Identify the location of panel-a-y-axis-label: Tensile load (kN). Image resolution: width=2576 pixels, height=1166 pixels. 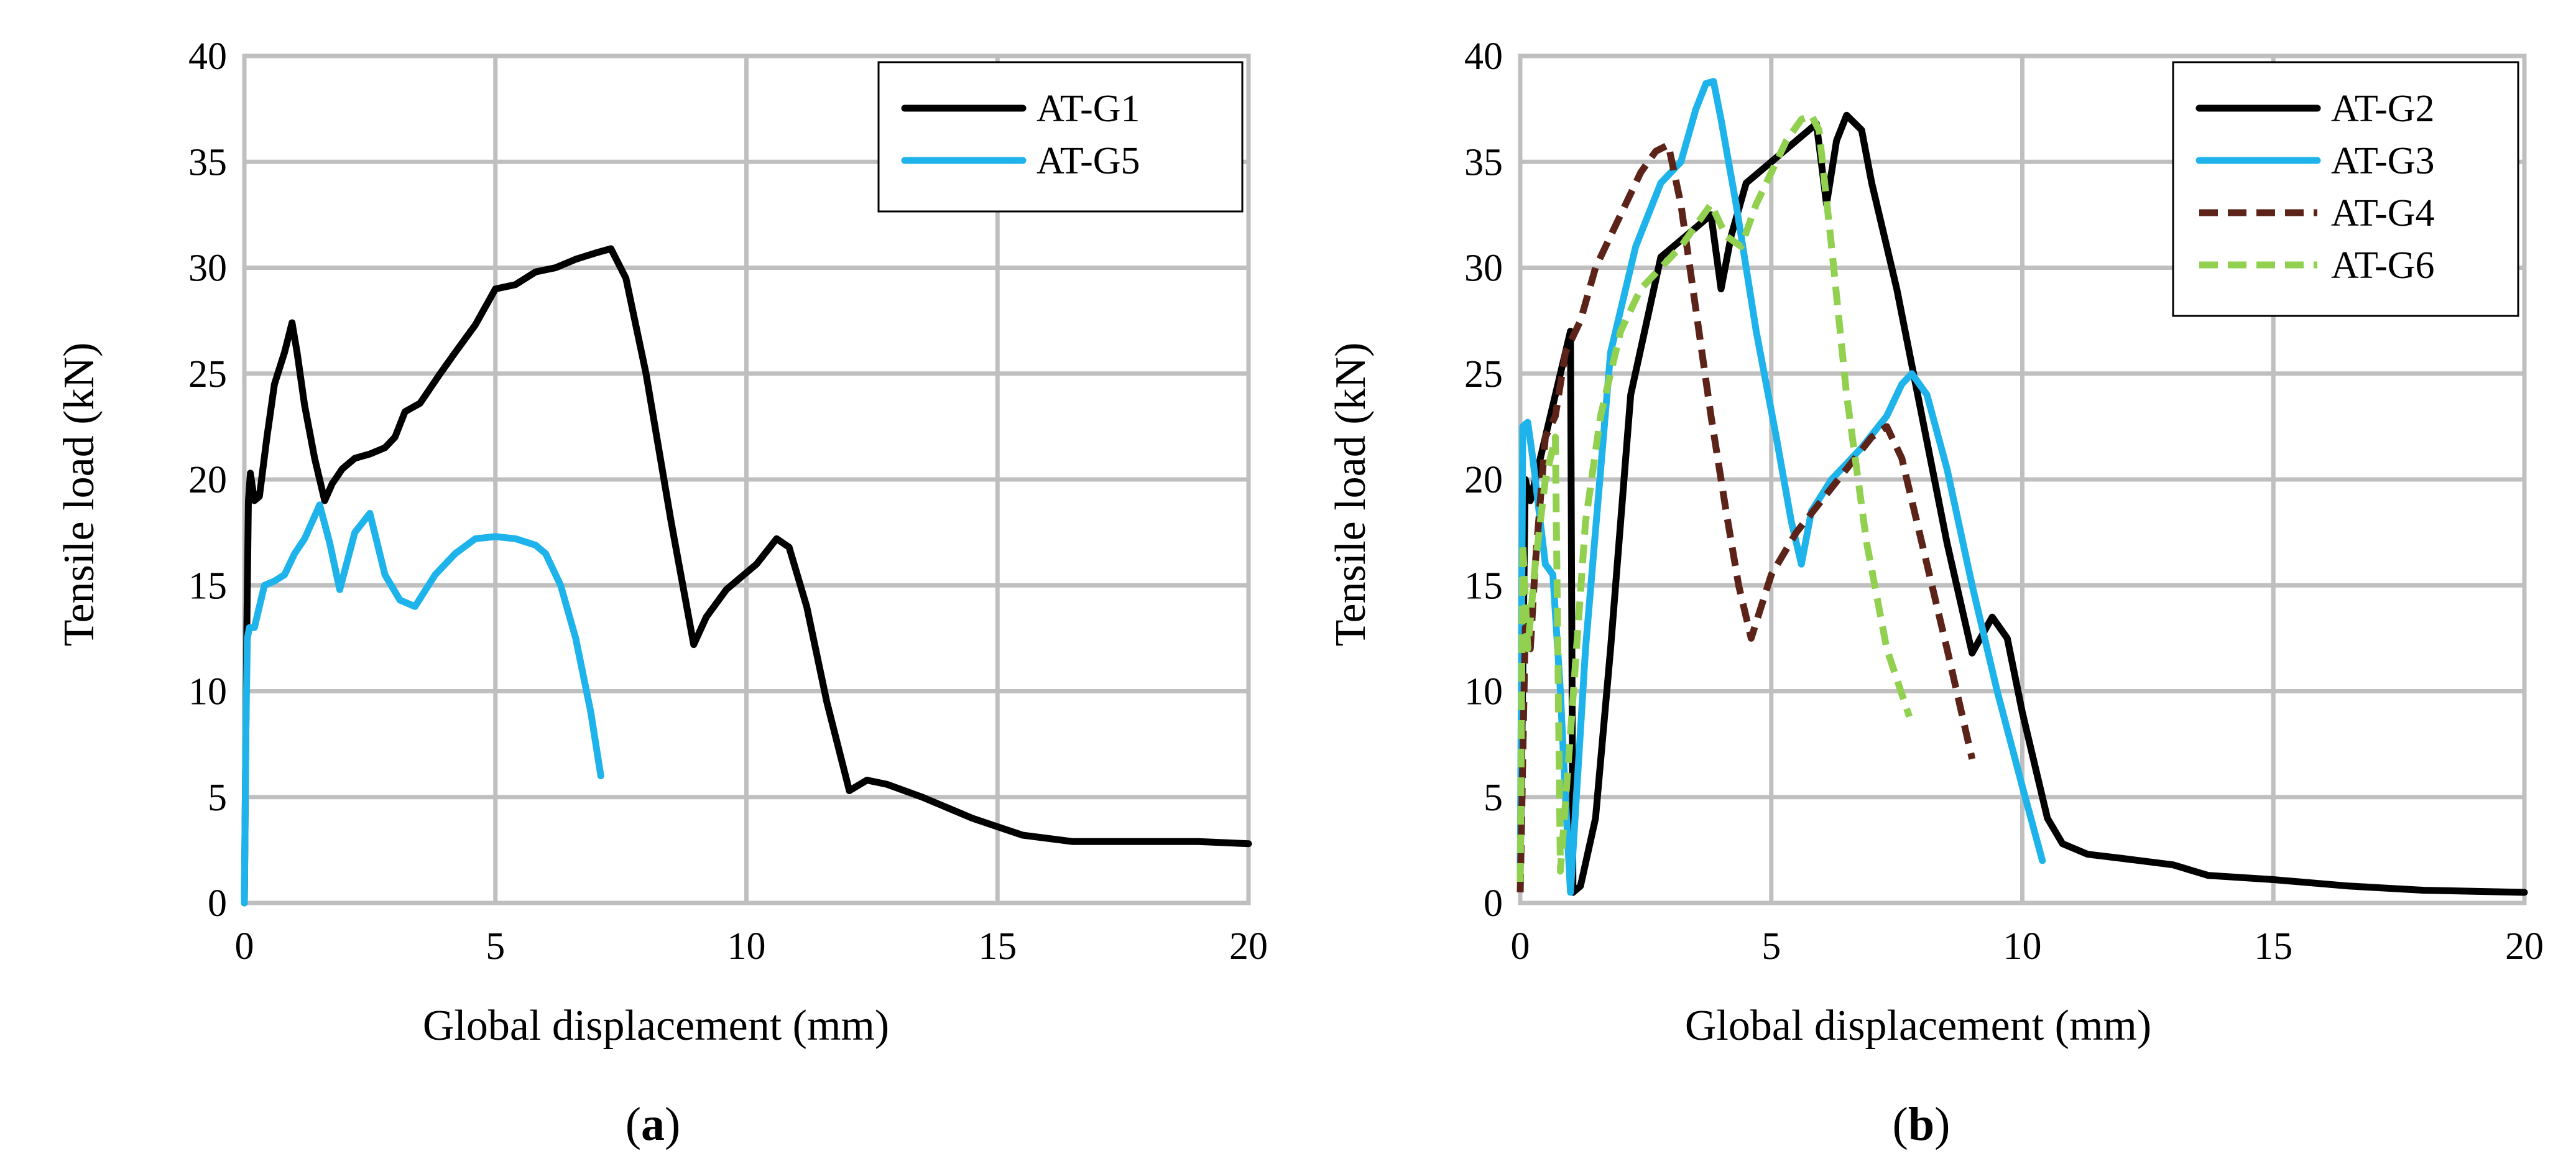
(79, 495).